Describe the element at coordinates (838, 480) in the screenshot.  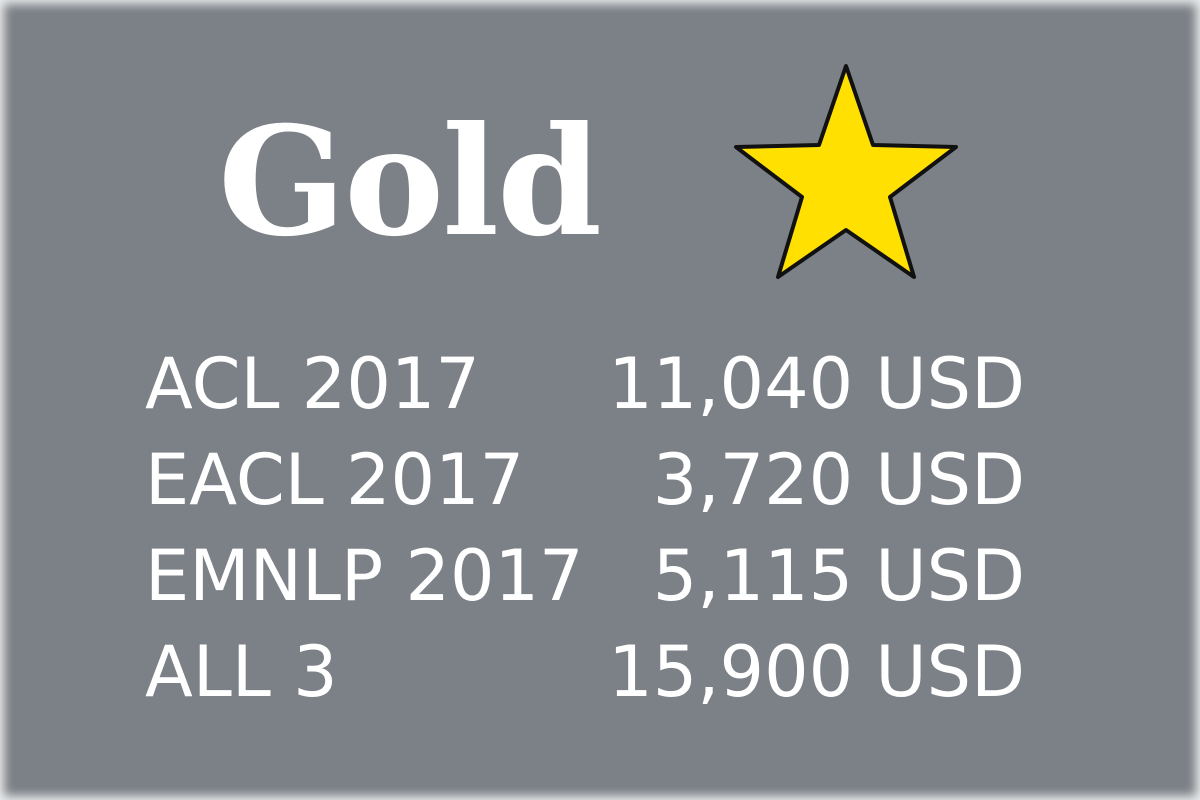
I see `conference-price: 3,720 USD` at that location.